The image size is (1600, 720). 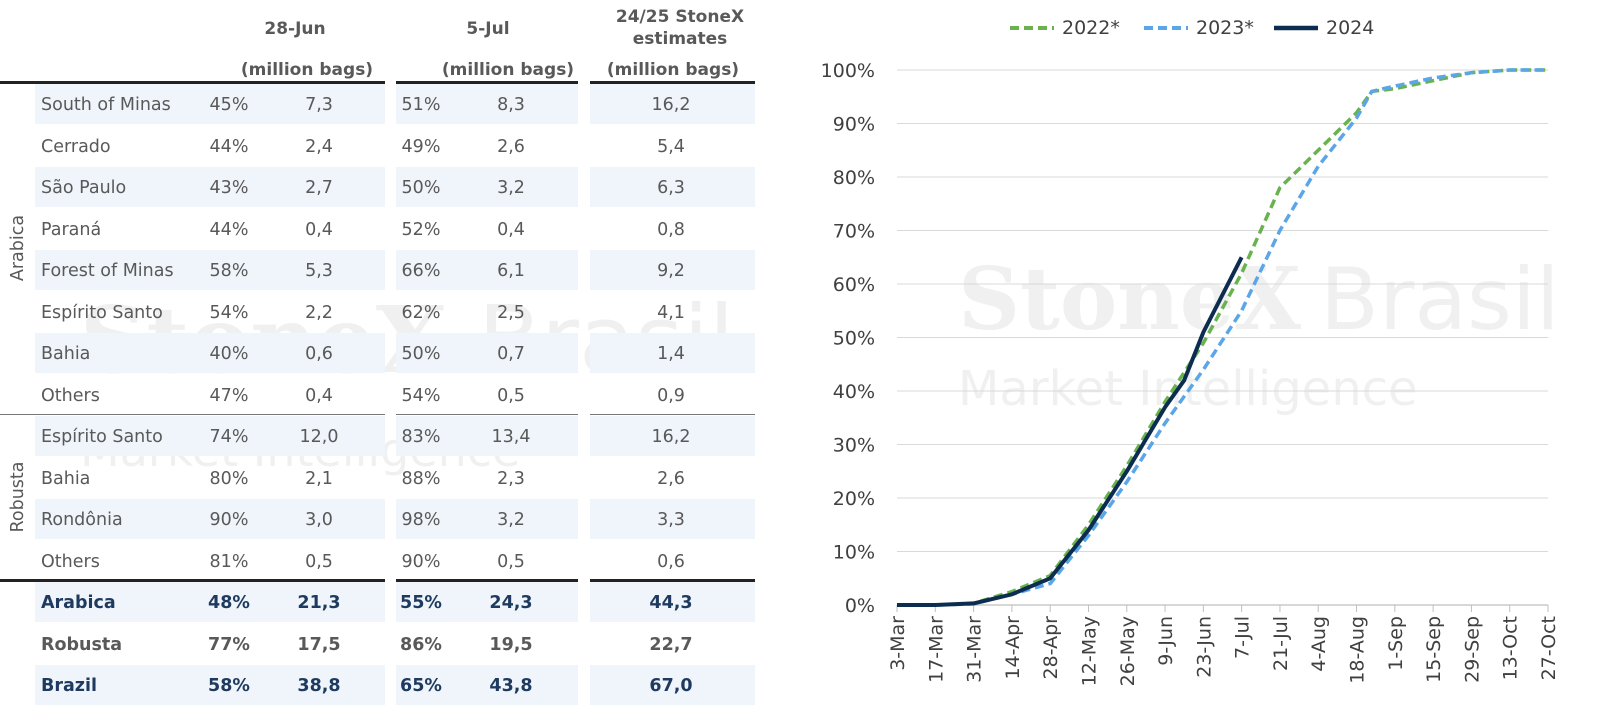 I want to click on legend-item: 2023*, so click(x=1198, y=28).